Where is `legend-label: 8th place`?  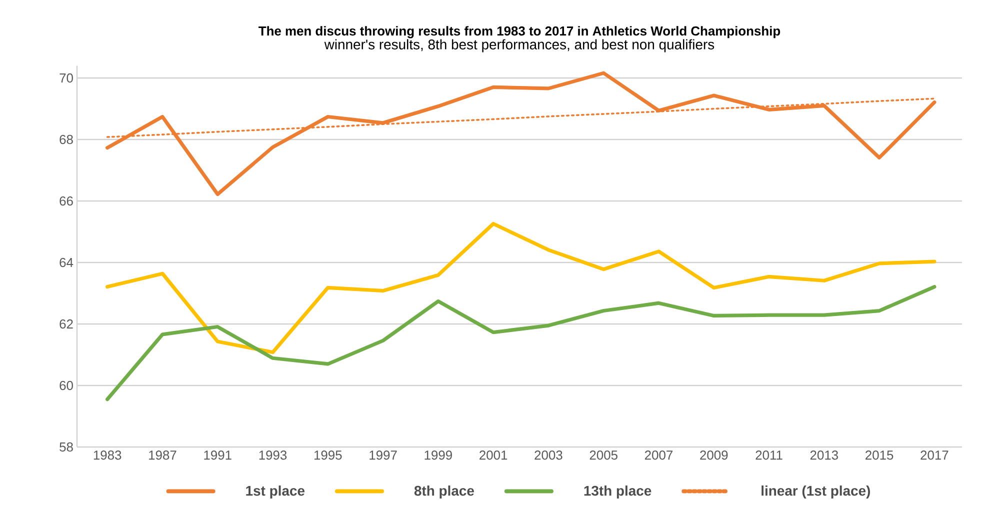
legend-label: 8th place is located at coordinates (444, 492).